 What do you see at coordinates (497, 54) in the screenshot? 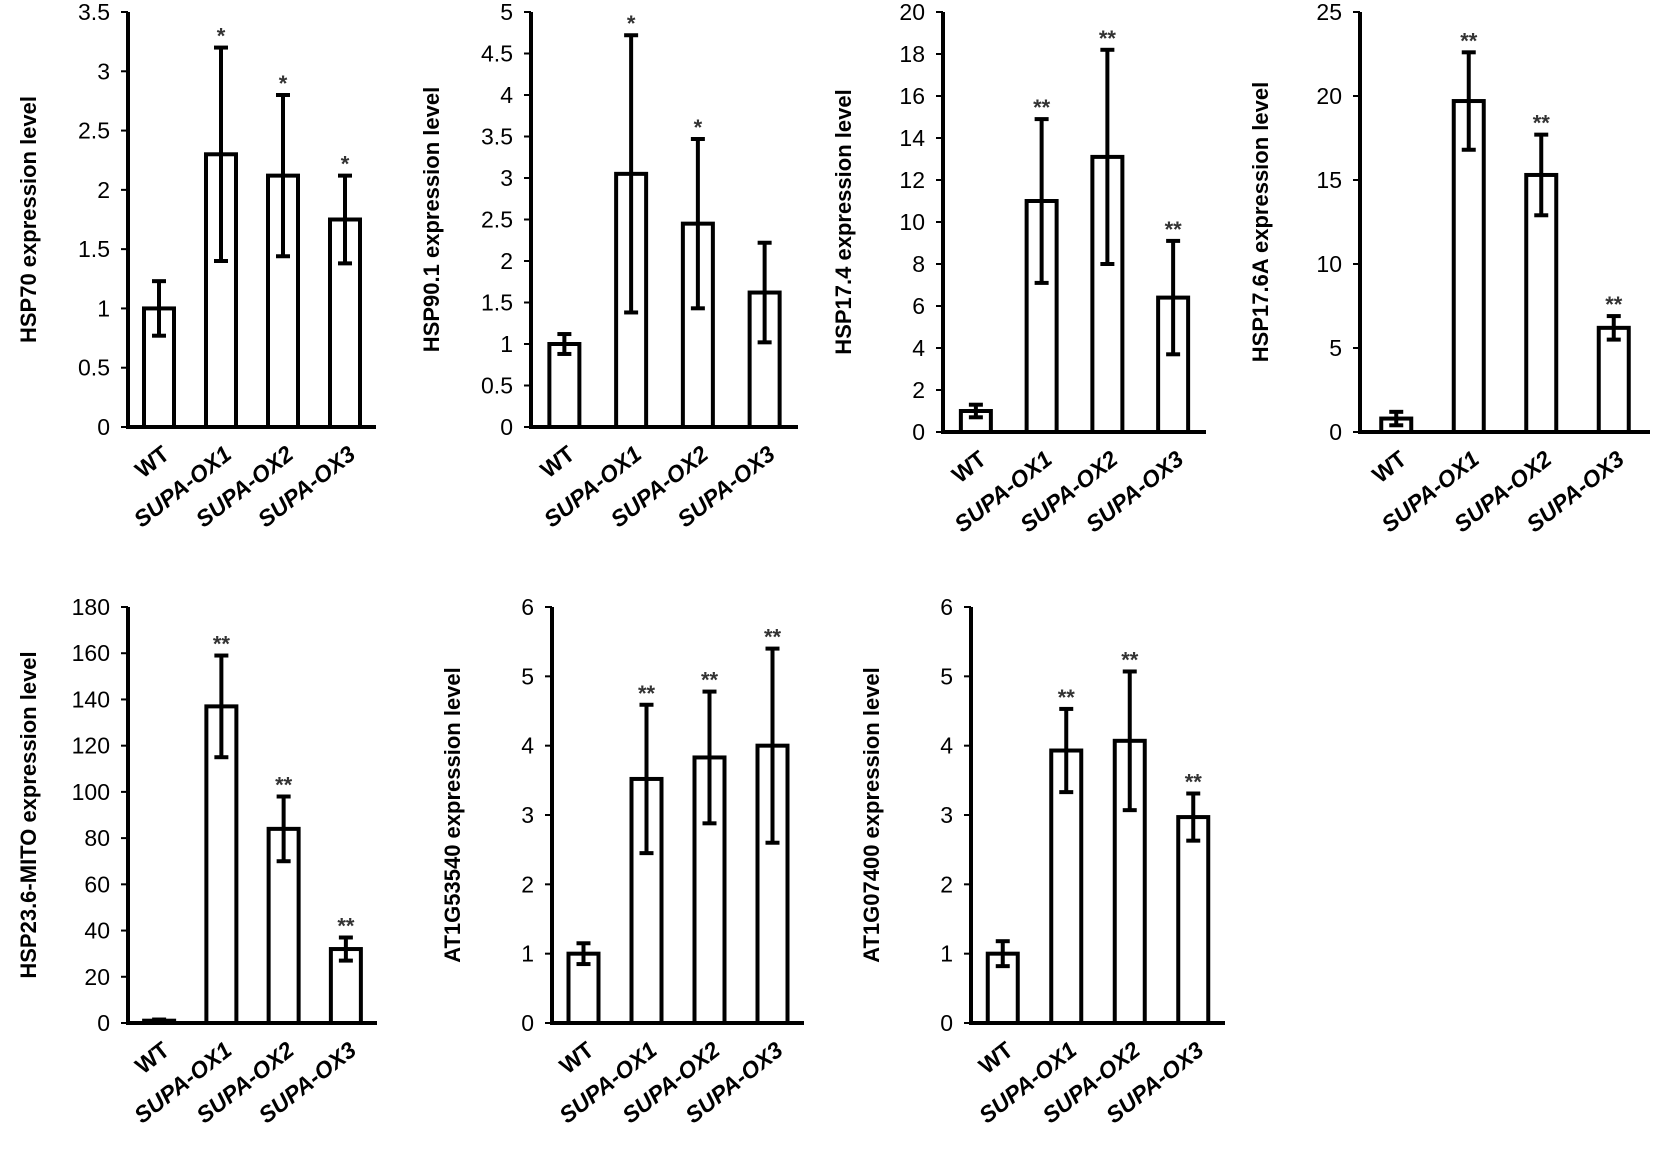
I see `y-tick-label: 4.5` at bounding box center [497, 54].